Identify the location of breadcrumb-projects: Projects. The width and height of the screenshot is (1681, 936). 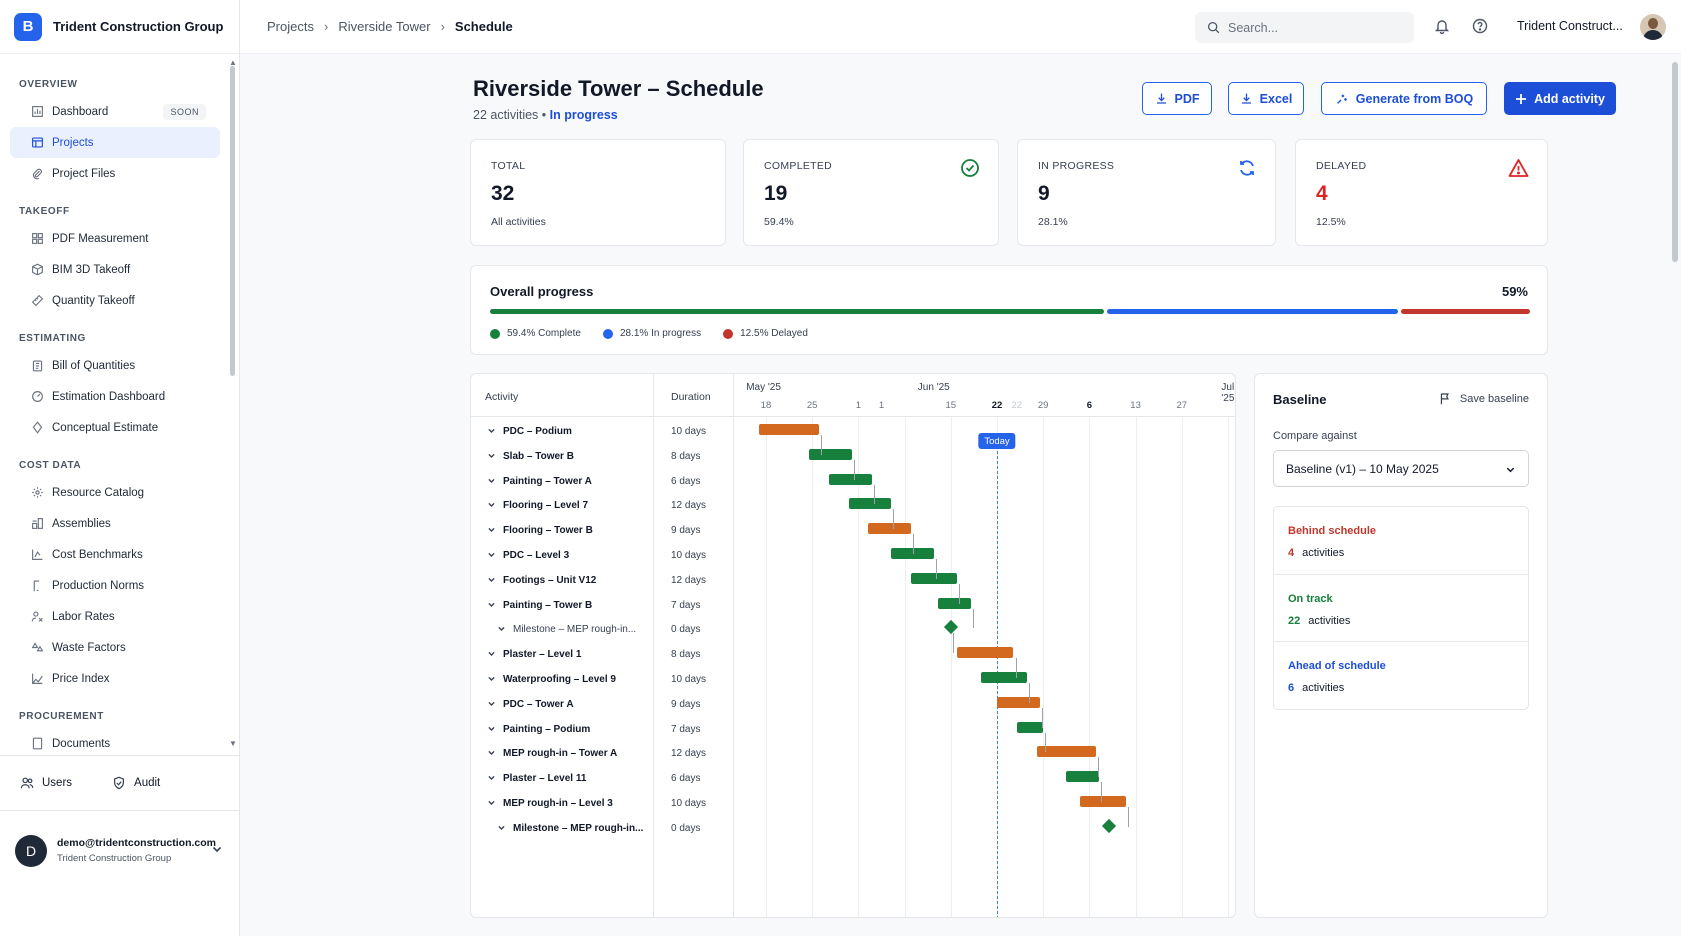
(290, 26).